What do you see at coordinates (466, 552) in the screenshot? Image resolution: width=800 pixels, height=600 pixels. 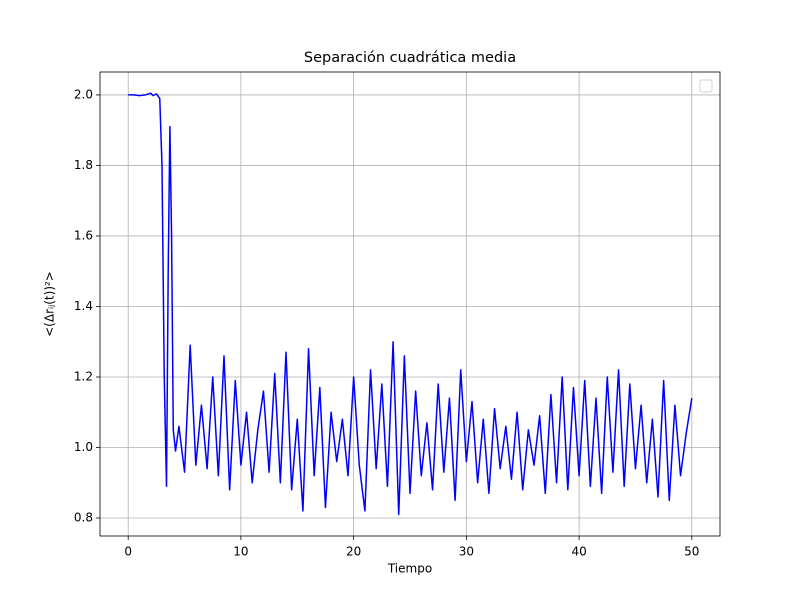 I see `x-tick-label: 30` at bounding box center [466, 552].